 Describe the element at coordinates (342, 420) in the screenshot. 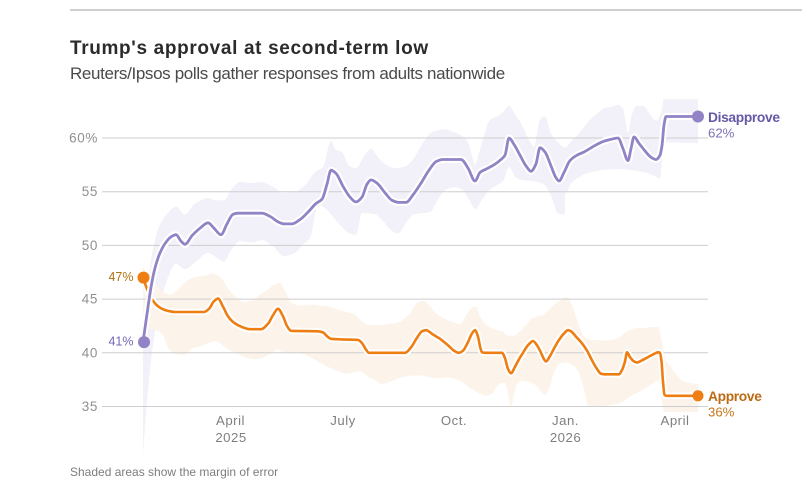

I see `svg-text: July` at that location.